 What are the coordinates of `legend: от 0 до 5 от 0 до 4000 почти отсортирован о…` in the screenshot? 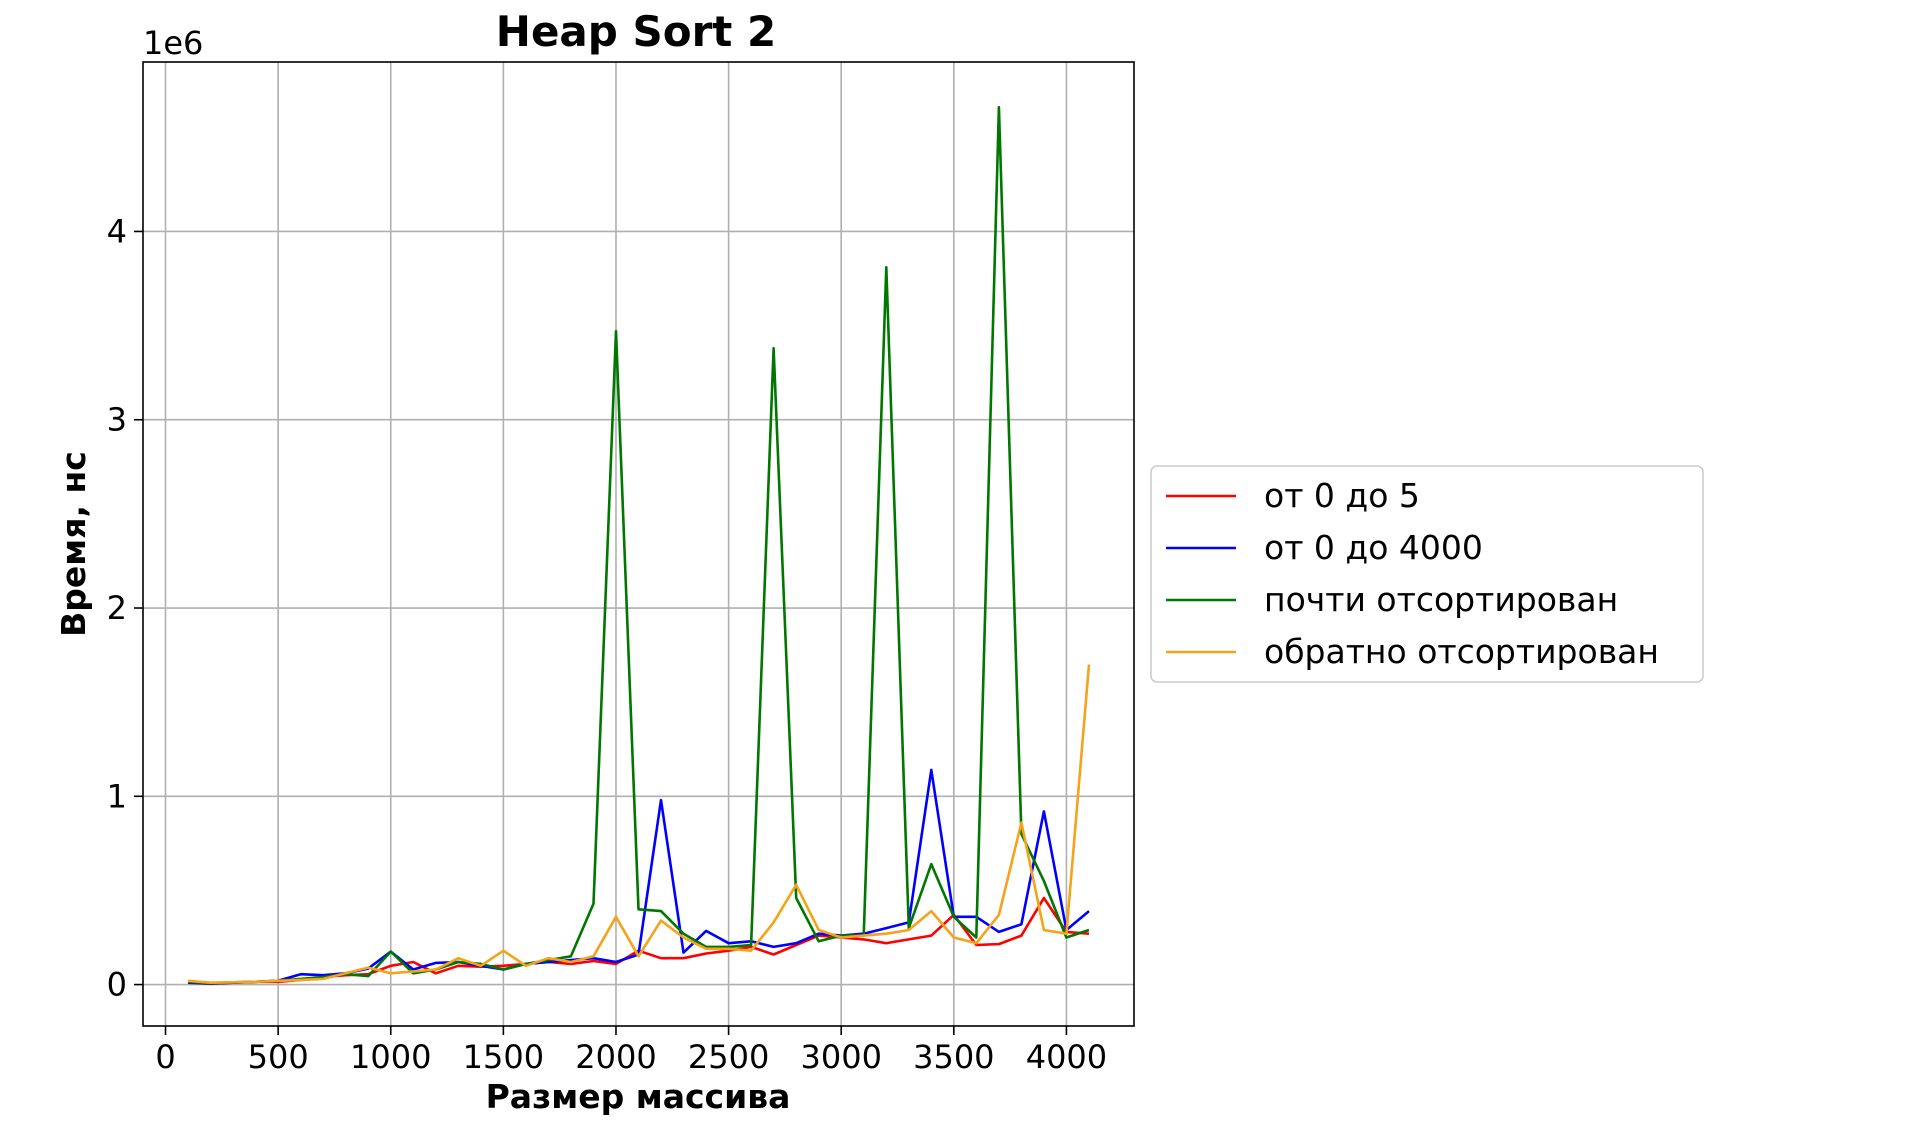 It's located at (1427, 574).